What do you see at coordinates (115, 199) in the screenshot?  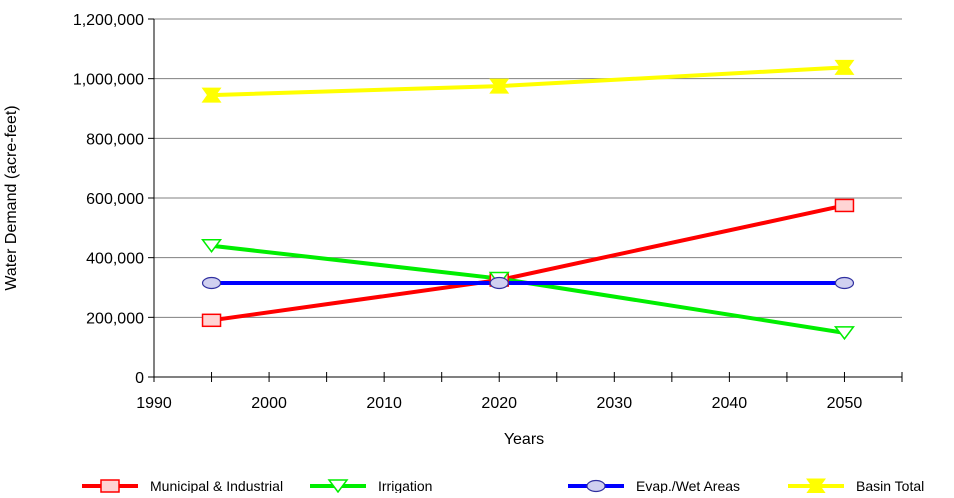 I see `y-tick-label: 600,000` at bounding box center [115, 199].